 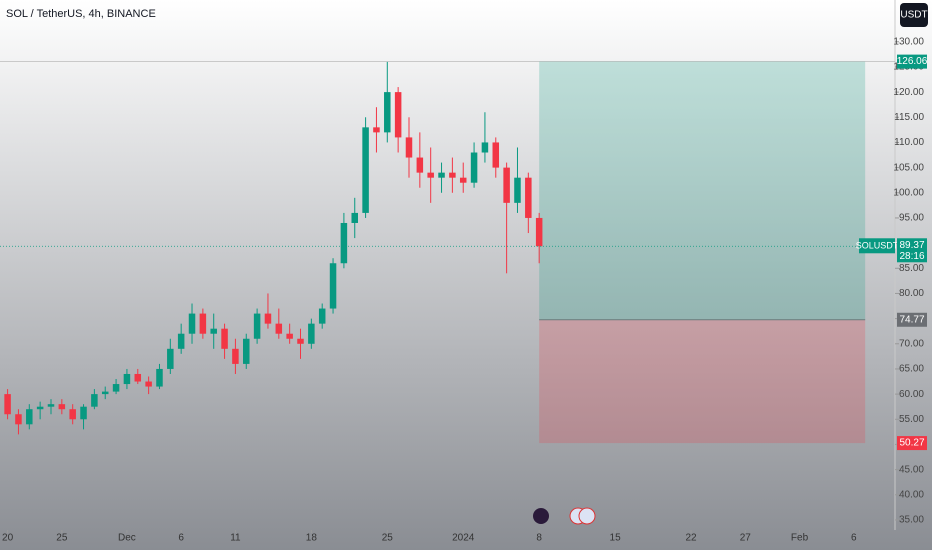 I want to click on loss-zone, so click(x=702, y=381).